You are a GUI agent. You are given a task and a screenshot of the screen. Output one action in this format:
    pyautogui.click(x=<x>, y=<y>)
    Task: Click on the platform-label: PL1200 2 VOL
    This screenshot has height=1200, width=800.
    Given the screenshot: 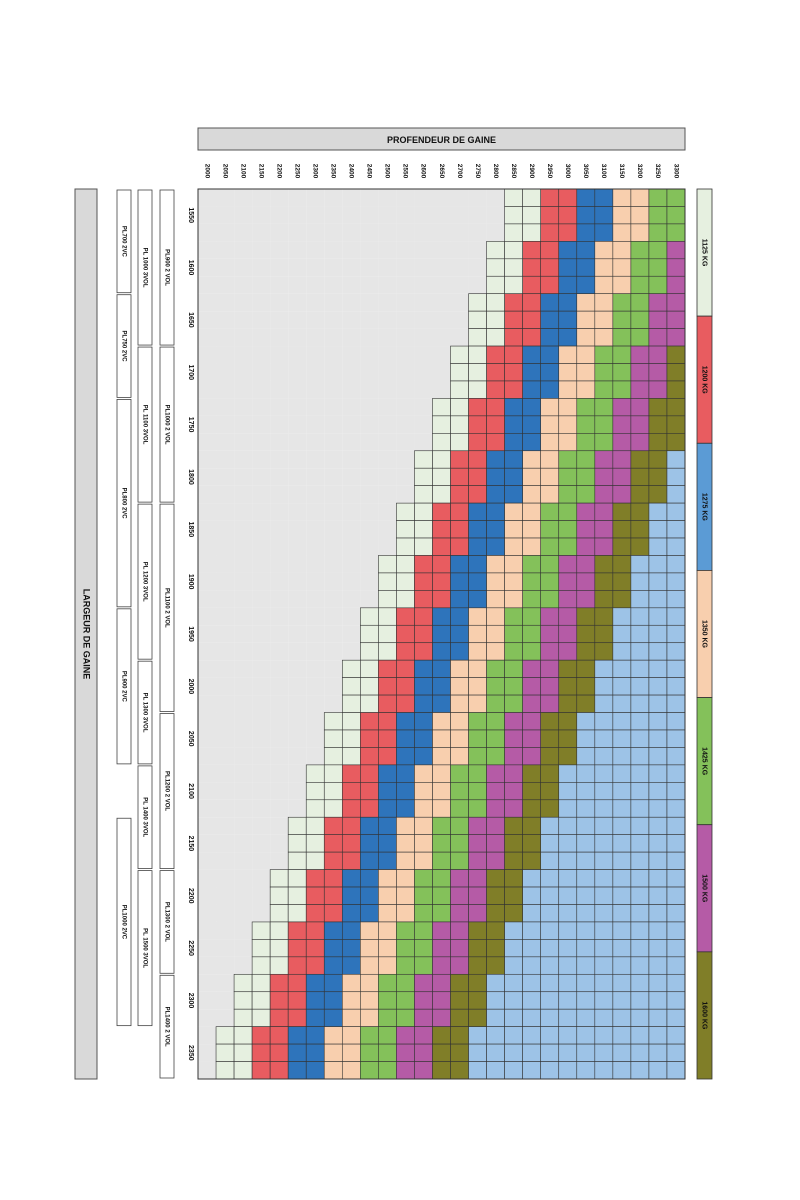 What is the action you would take?
    pyautogui.click(x=166, y=791)
    